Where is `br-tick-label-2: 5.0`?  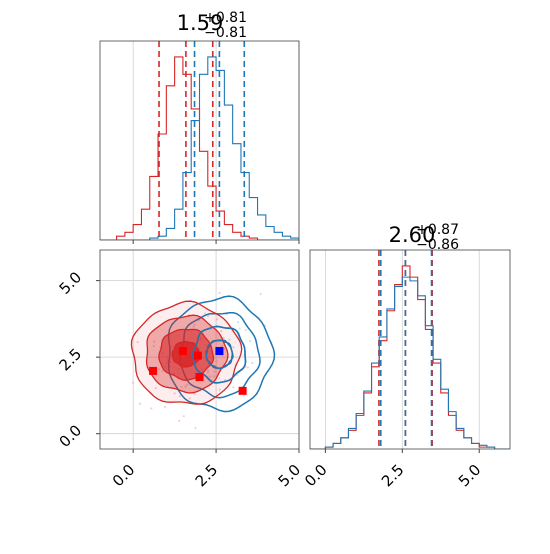 br-tick-label-2: 5.0 is located at coordinates (470, 476).